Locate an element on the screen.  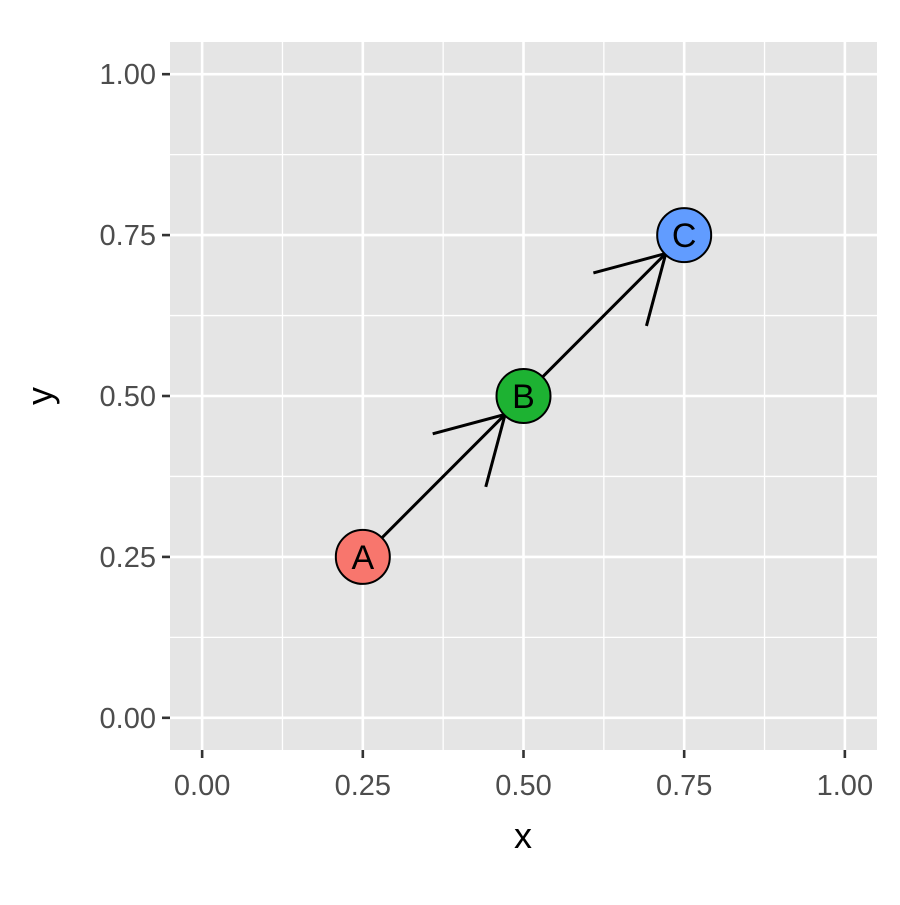
y-tick-label: 0.75 is located at coordinates (128, 236).